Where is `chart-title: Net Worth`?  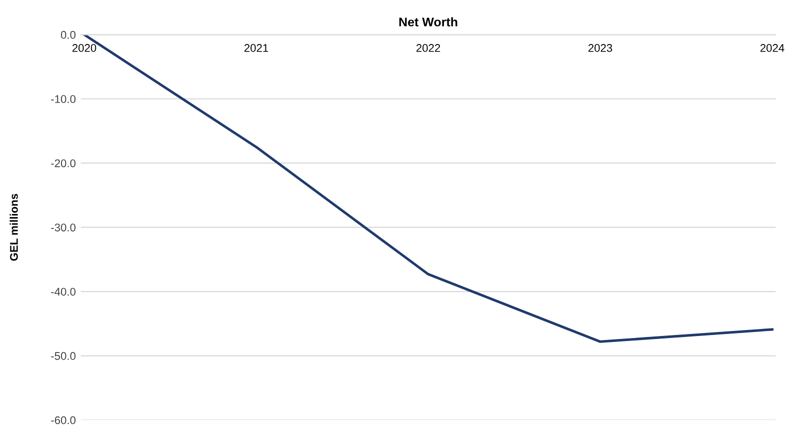
chart-title: Net Worth is located at coordinates (428, 21).